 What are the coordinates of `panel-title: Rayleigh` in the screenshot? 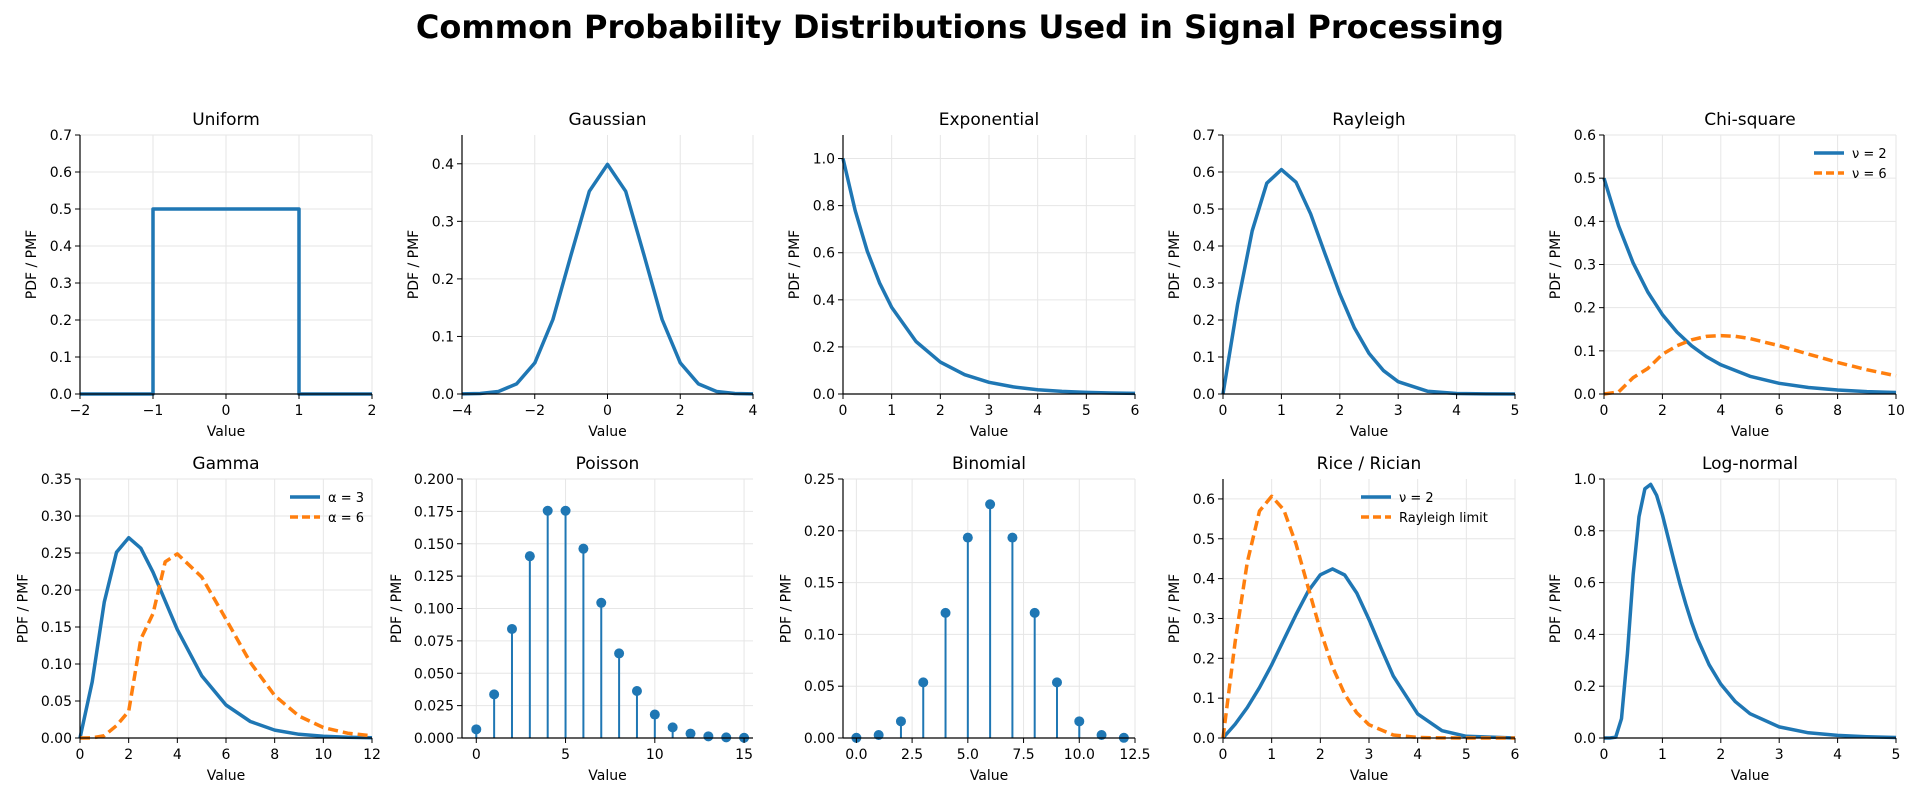 It's located at (1368, 120).